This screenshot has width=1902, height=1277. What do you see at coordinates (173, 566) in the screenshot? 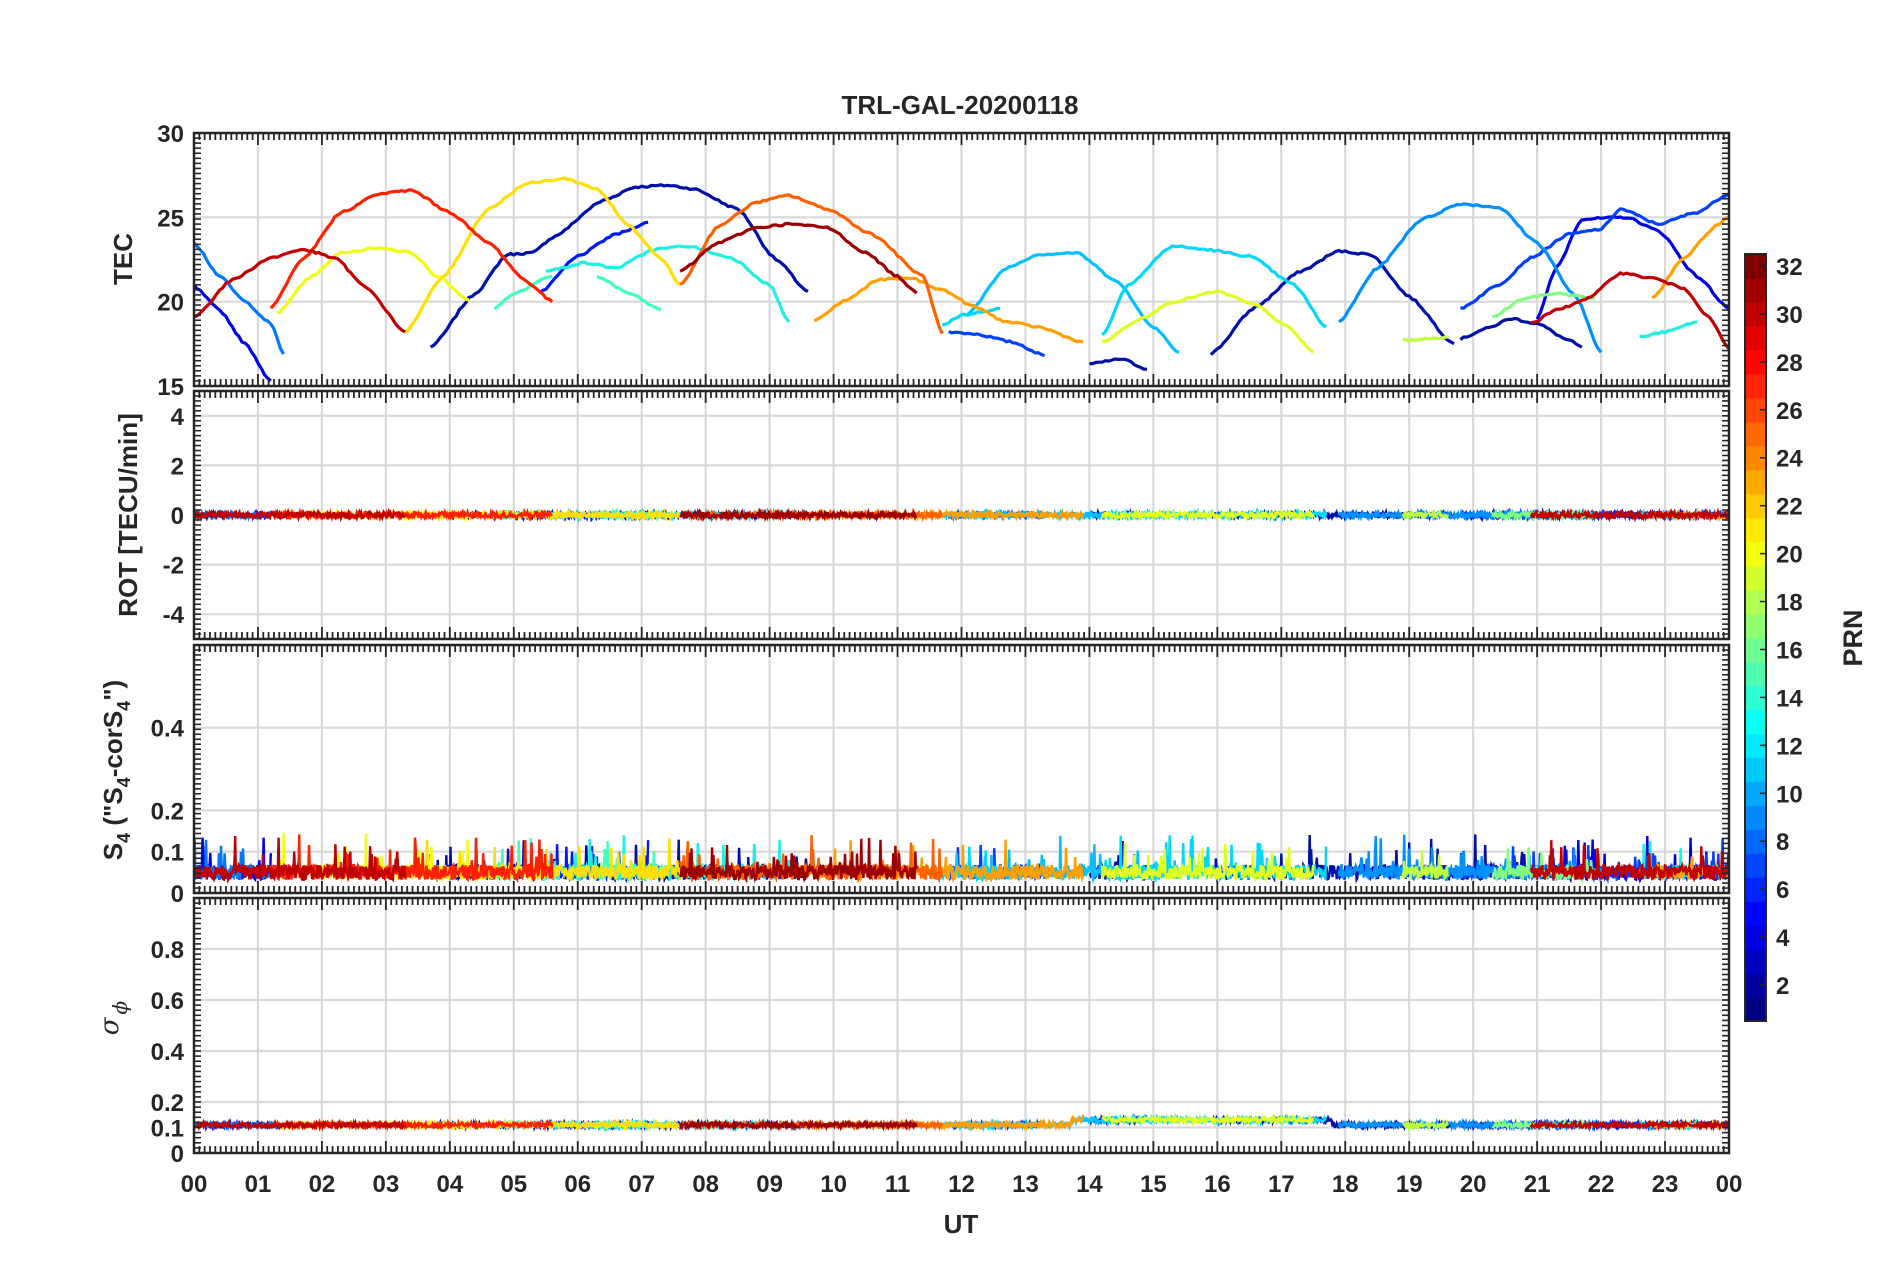
I see `y-tick-label: -2` at bounding box center [173, 566].